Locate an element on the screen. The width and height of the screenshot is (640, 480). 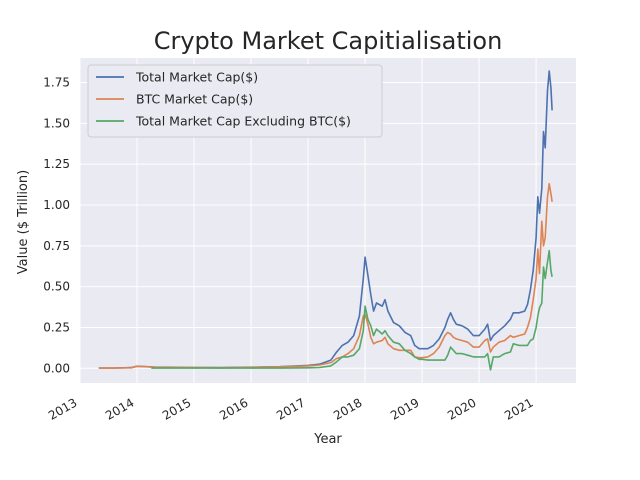
y-tick-label-2: 0.50 is located at coordinates (56, 287).